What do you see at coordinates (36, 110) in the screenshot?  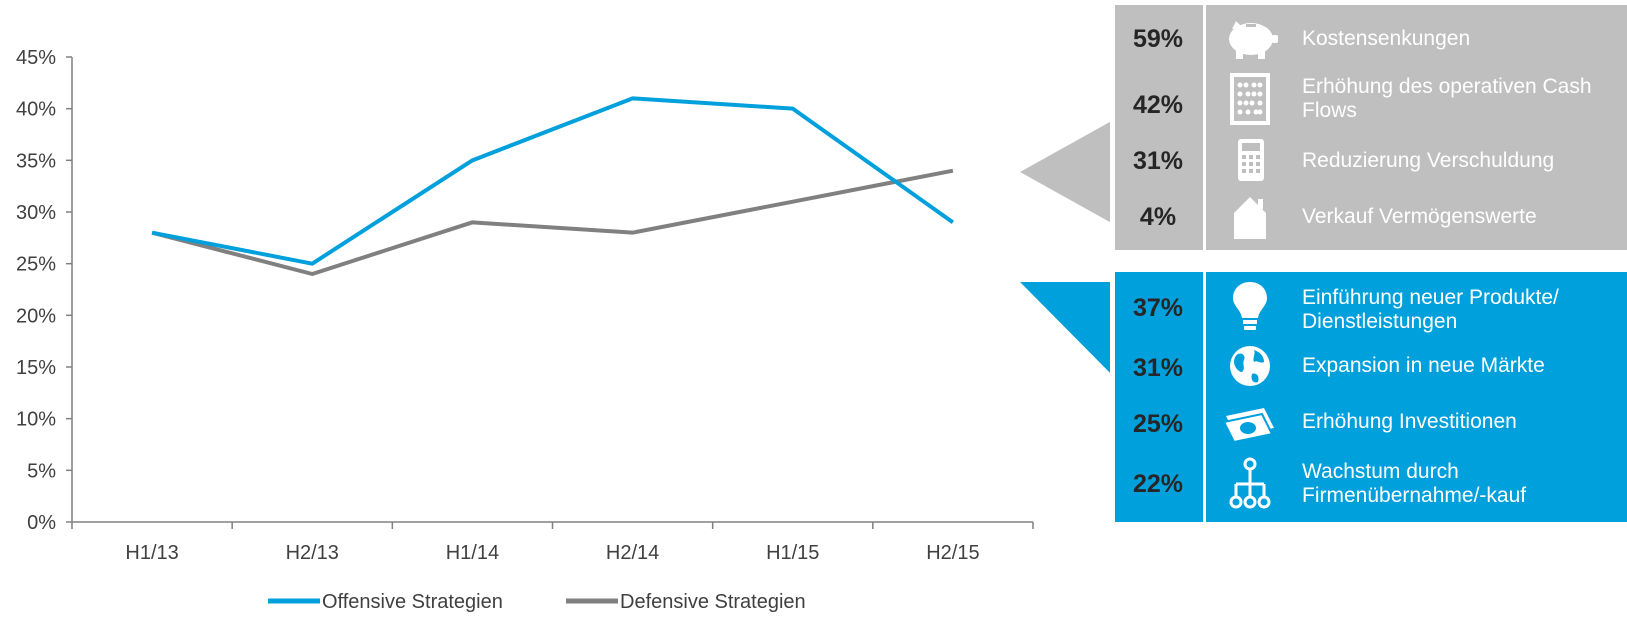 I see `y-tick-label: 40%` at bounding box center [36, 110].